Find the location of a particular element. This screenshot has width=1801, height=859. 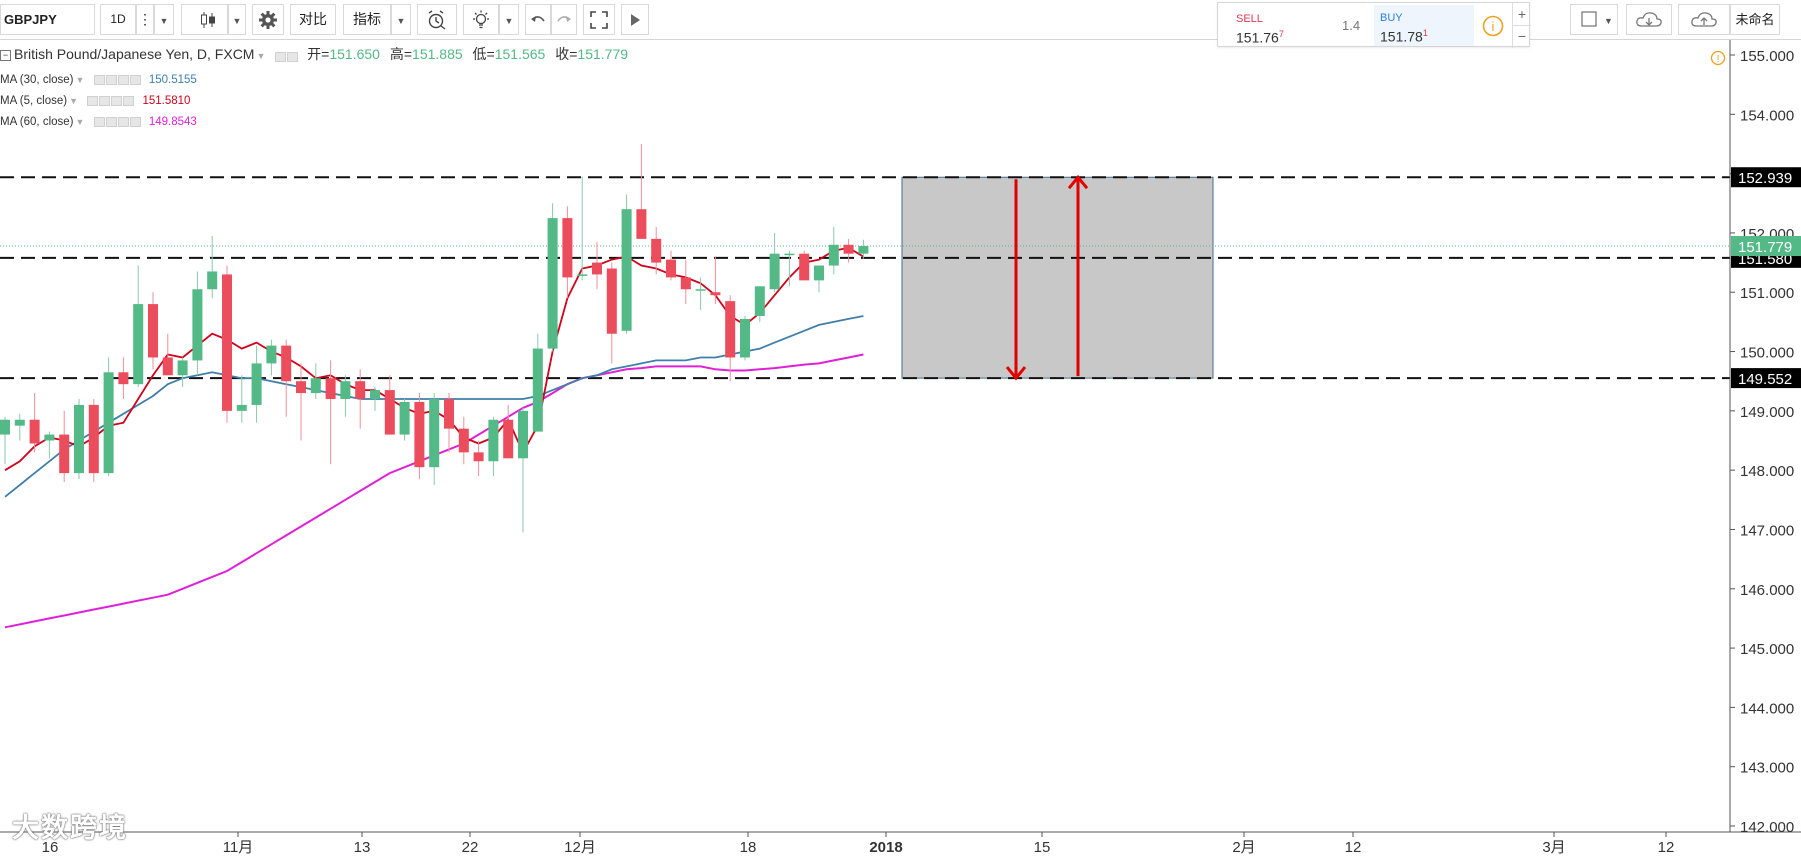

ma60-label: MA (60, close) is located at coordinates (37, 122).